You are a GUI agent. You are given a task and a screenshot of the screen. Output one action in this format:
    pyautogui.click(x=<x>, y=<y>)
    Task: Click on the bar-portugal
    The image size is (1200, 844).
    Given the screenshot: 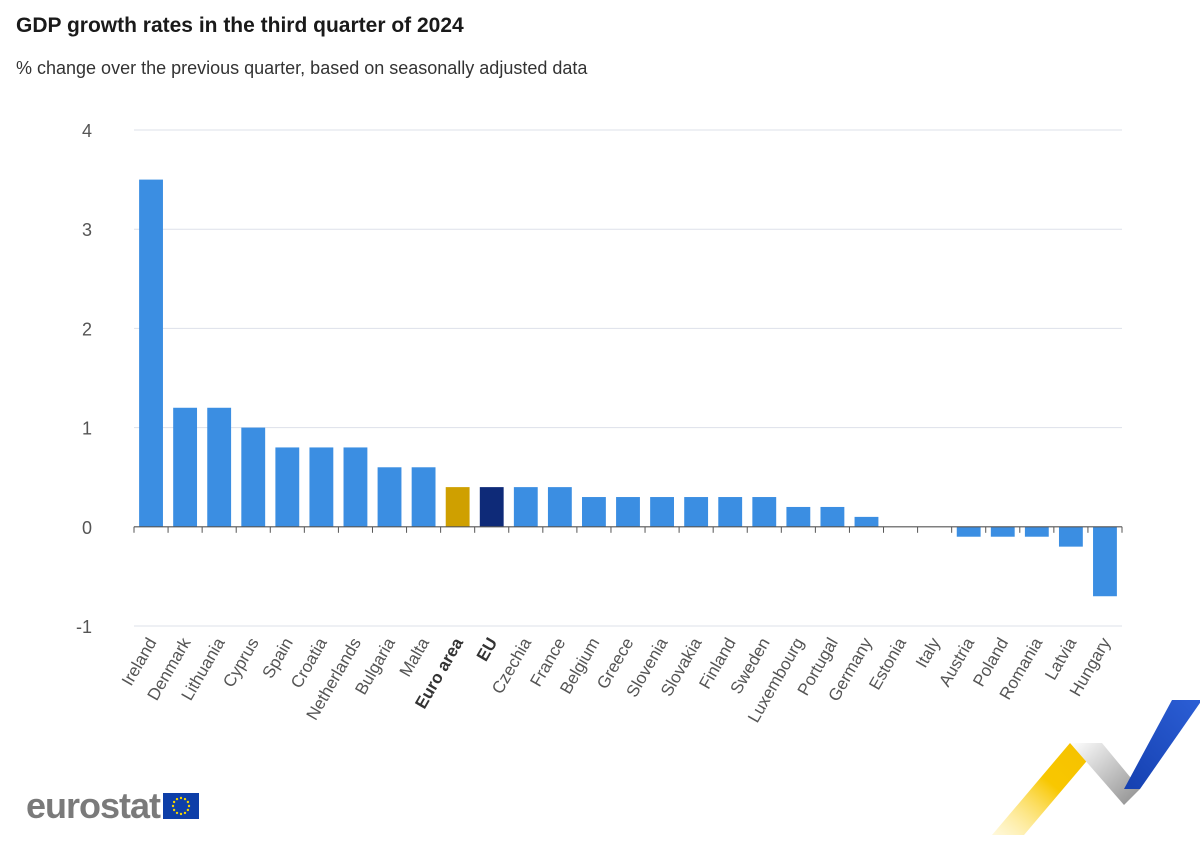 What is the action you would take?
    pyautogui.click(x=832, y=516)
    